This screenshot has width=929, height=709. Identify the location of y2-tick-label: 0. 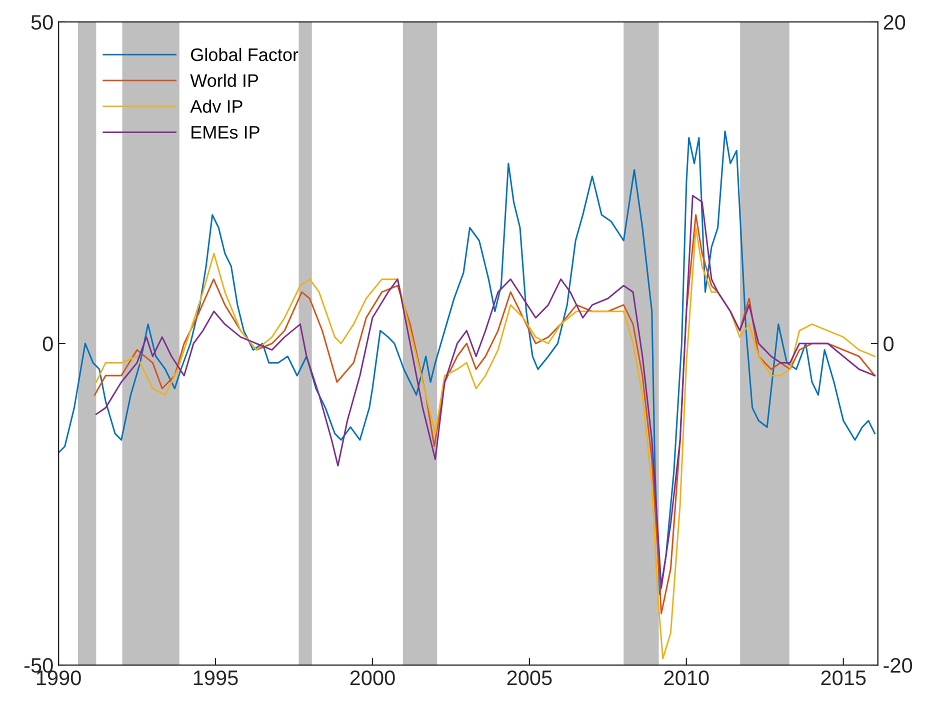
(889, 344).